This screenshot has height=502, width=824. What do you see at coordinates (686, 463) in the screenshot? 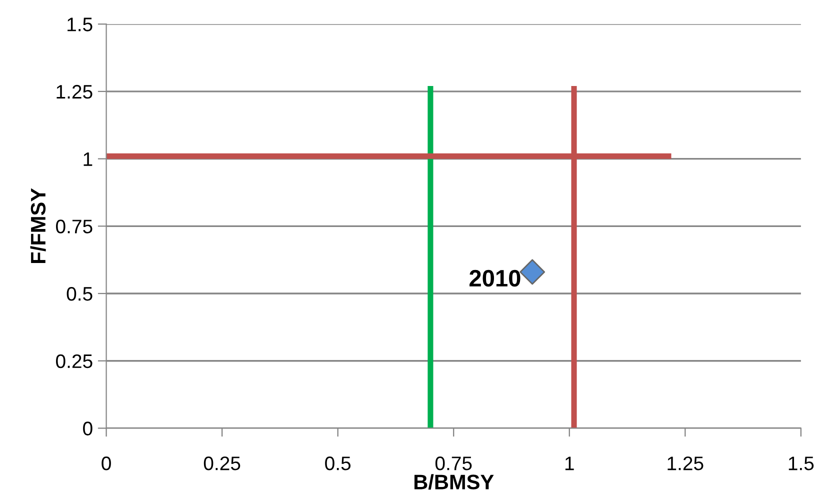
I see `x-tick-label: 1.25` at bounding box center [686, 463].